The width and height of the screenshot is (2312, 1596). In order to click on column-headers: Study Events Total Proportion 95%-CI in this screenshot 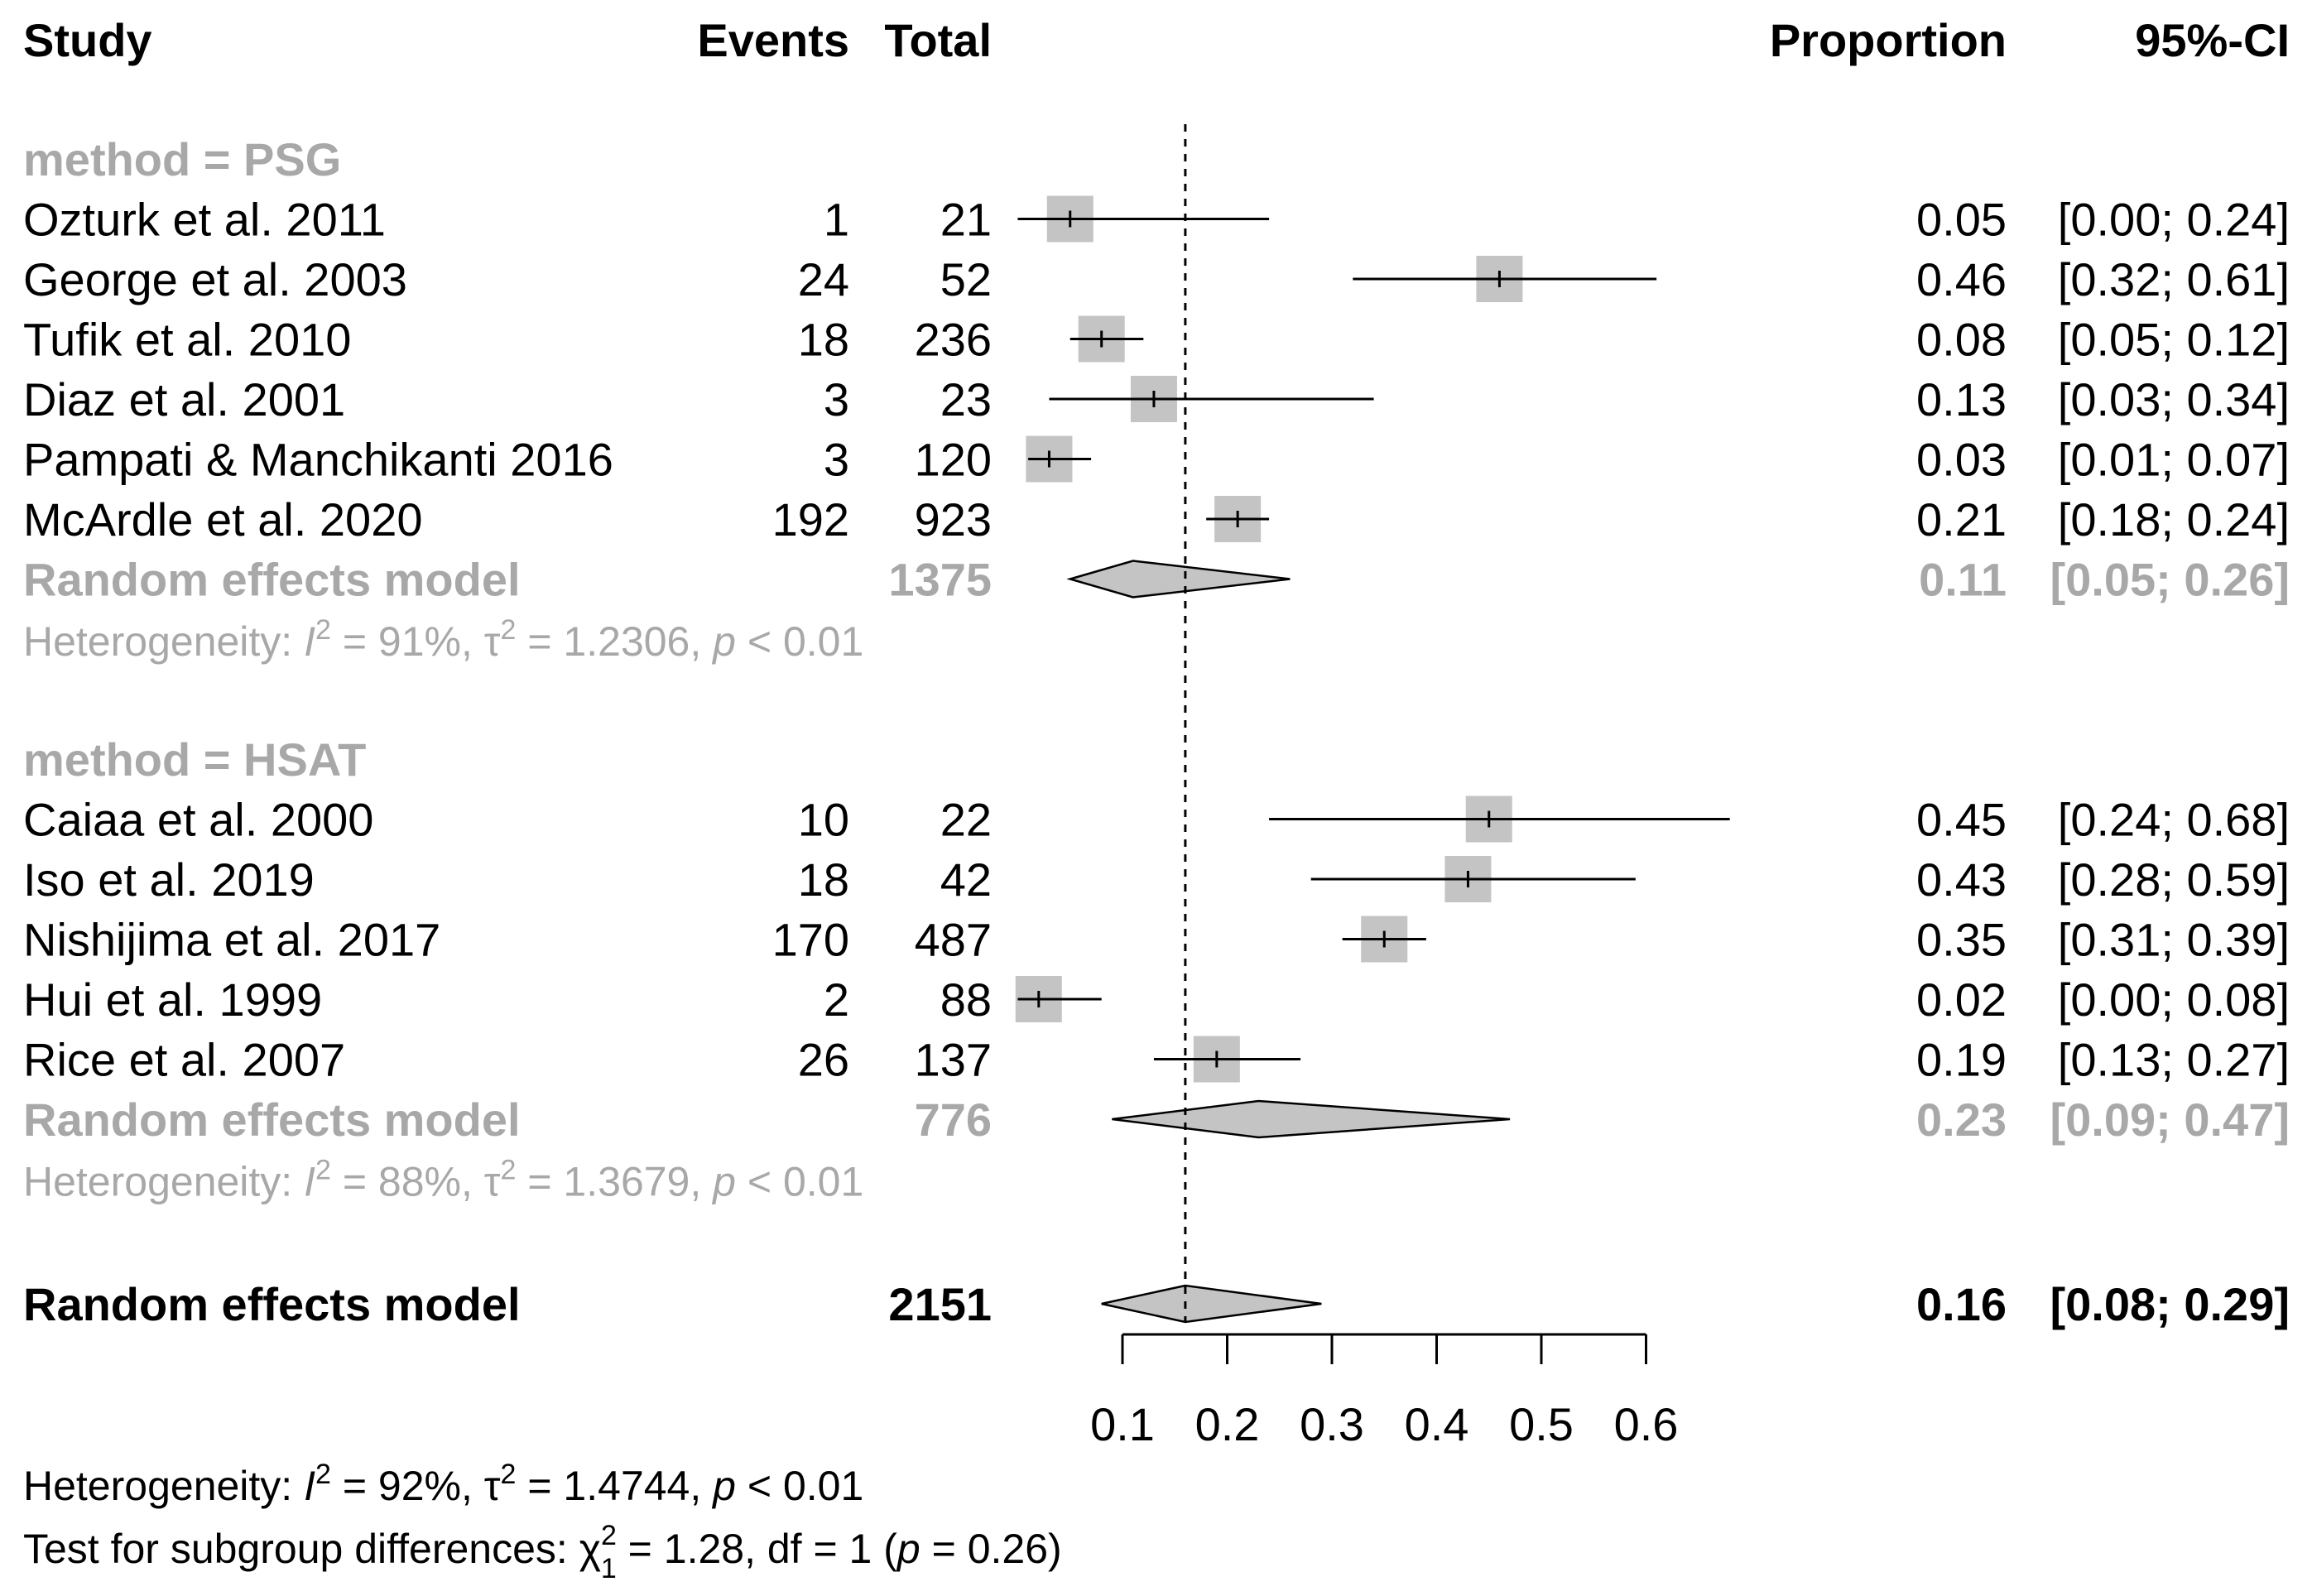, I will do `click(1156, 40)`.